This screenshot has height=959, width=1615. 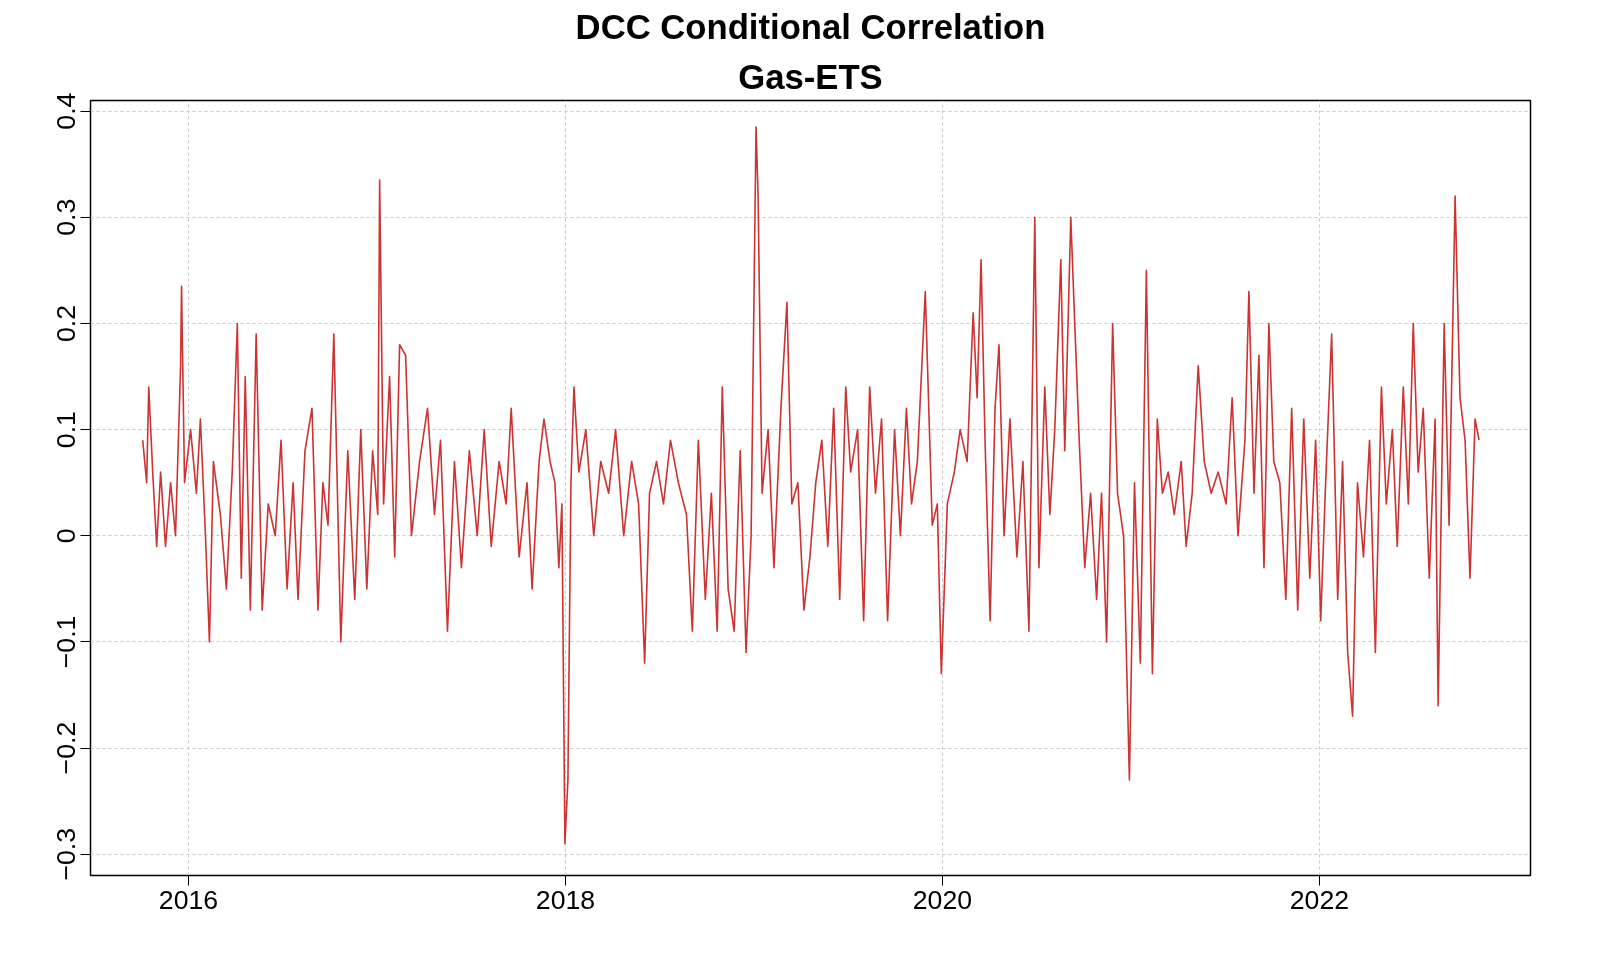 I want to click on x-tick-label: 2020, so click(x=942, y=899).